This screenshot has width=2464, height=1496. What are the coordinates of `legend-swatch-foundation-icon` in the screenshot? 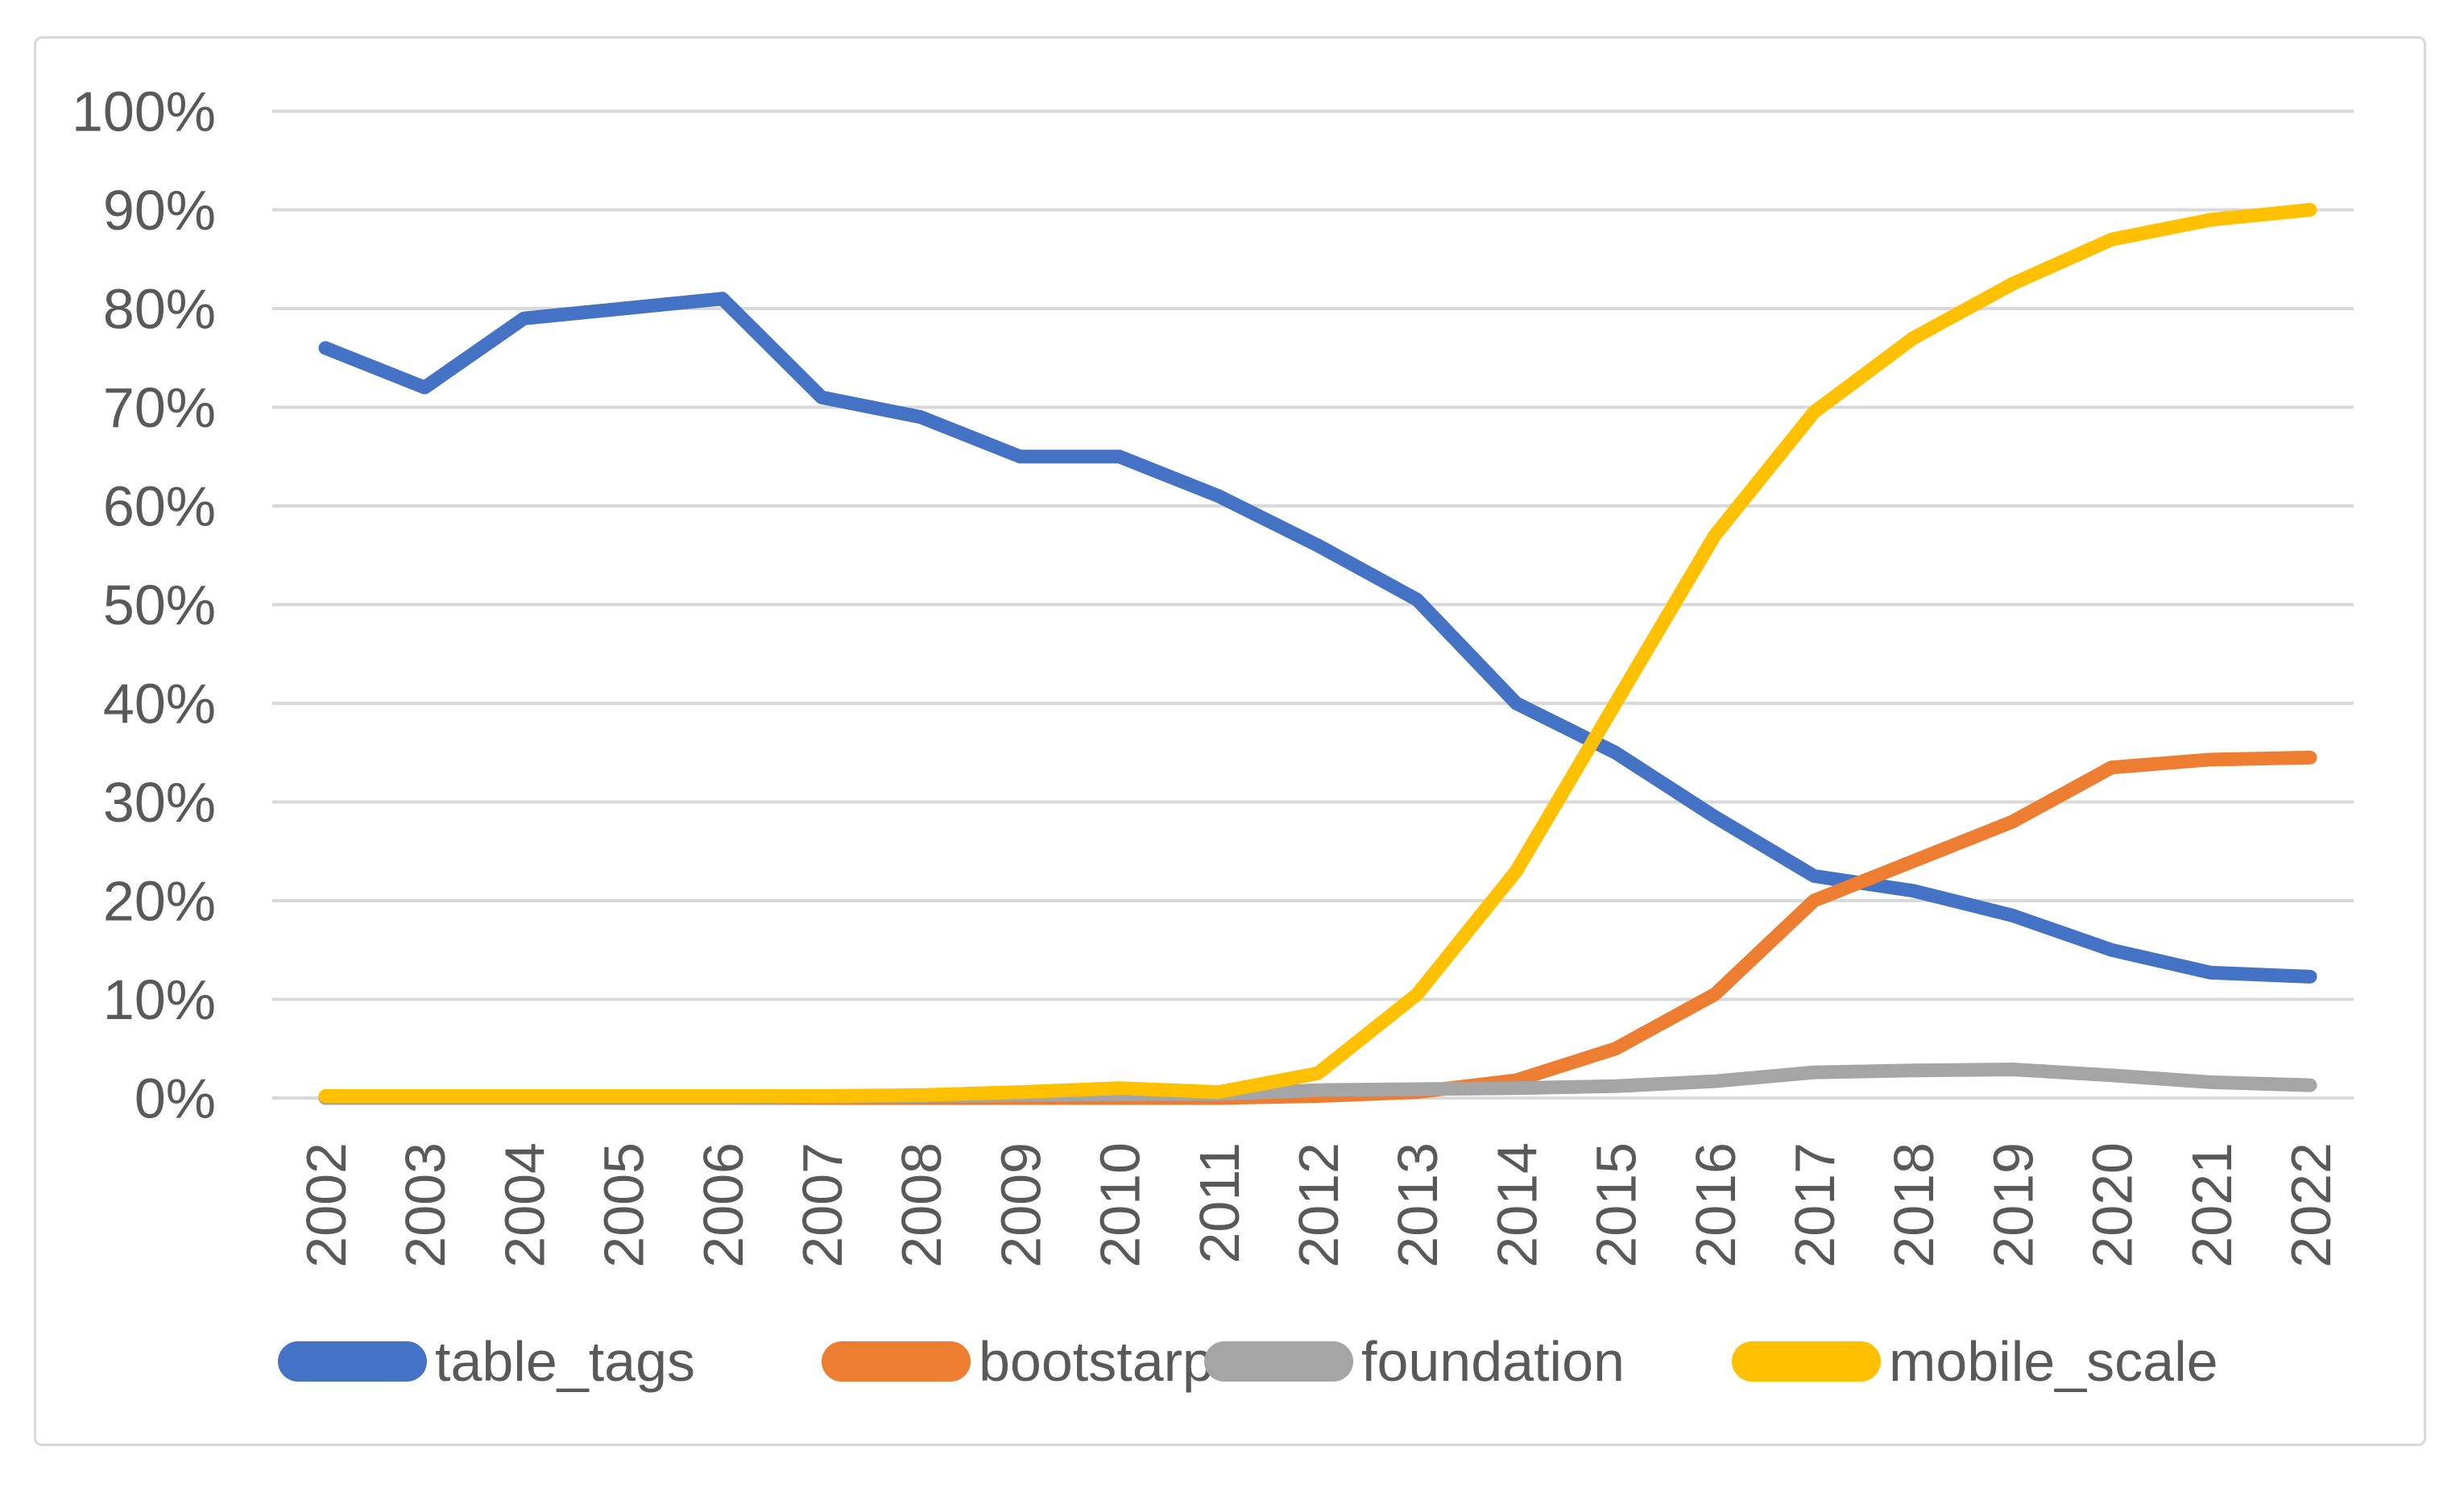 It's located at (1278, 1361).